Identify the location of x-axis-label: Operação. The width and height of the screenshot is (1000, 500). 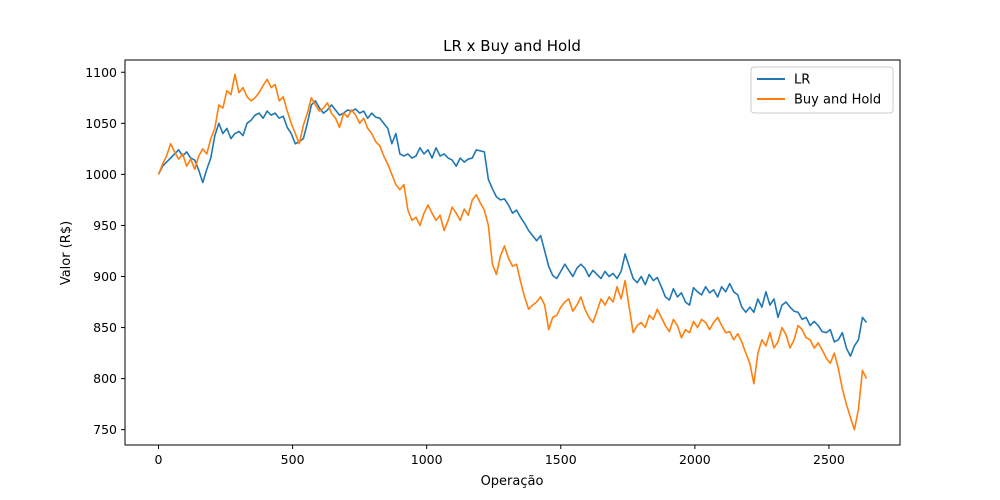
(512, 481).